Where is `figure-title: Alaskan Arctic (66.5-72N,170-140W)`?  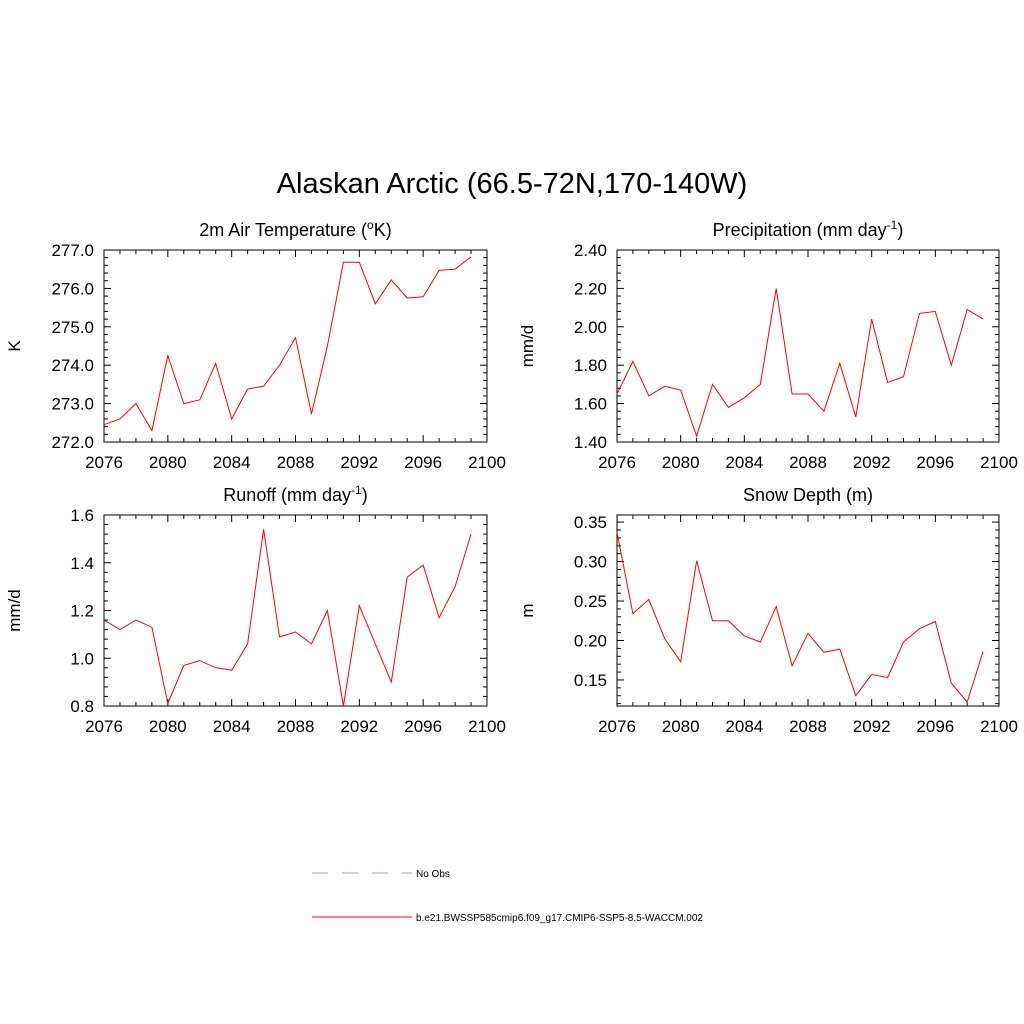 figure-title: Alaskan Arctic (66.5-72N,170-140W) is located at coordinates (512, 184).